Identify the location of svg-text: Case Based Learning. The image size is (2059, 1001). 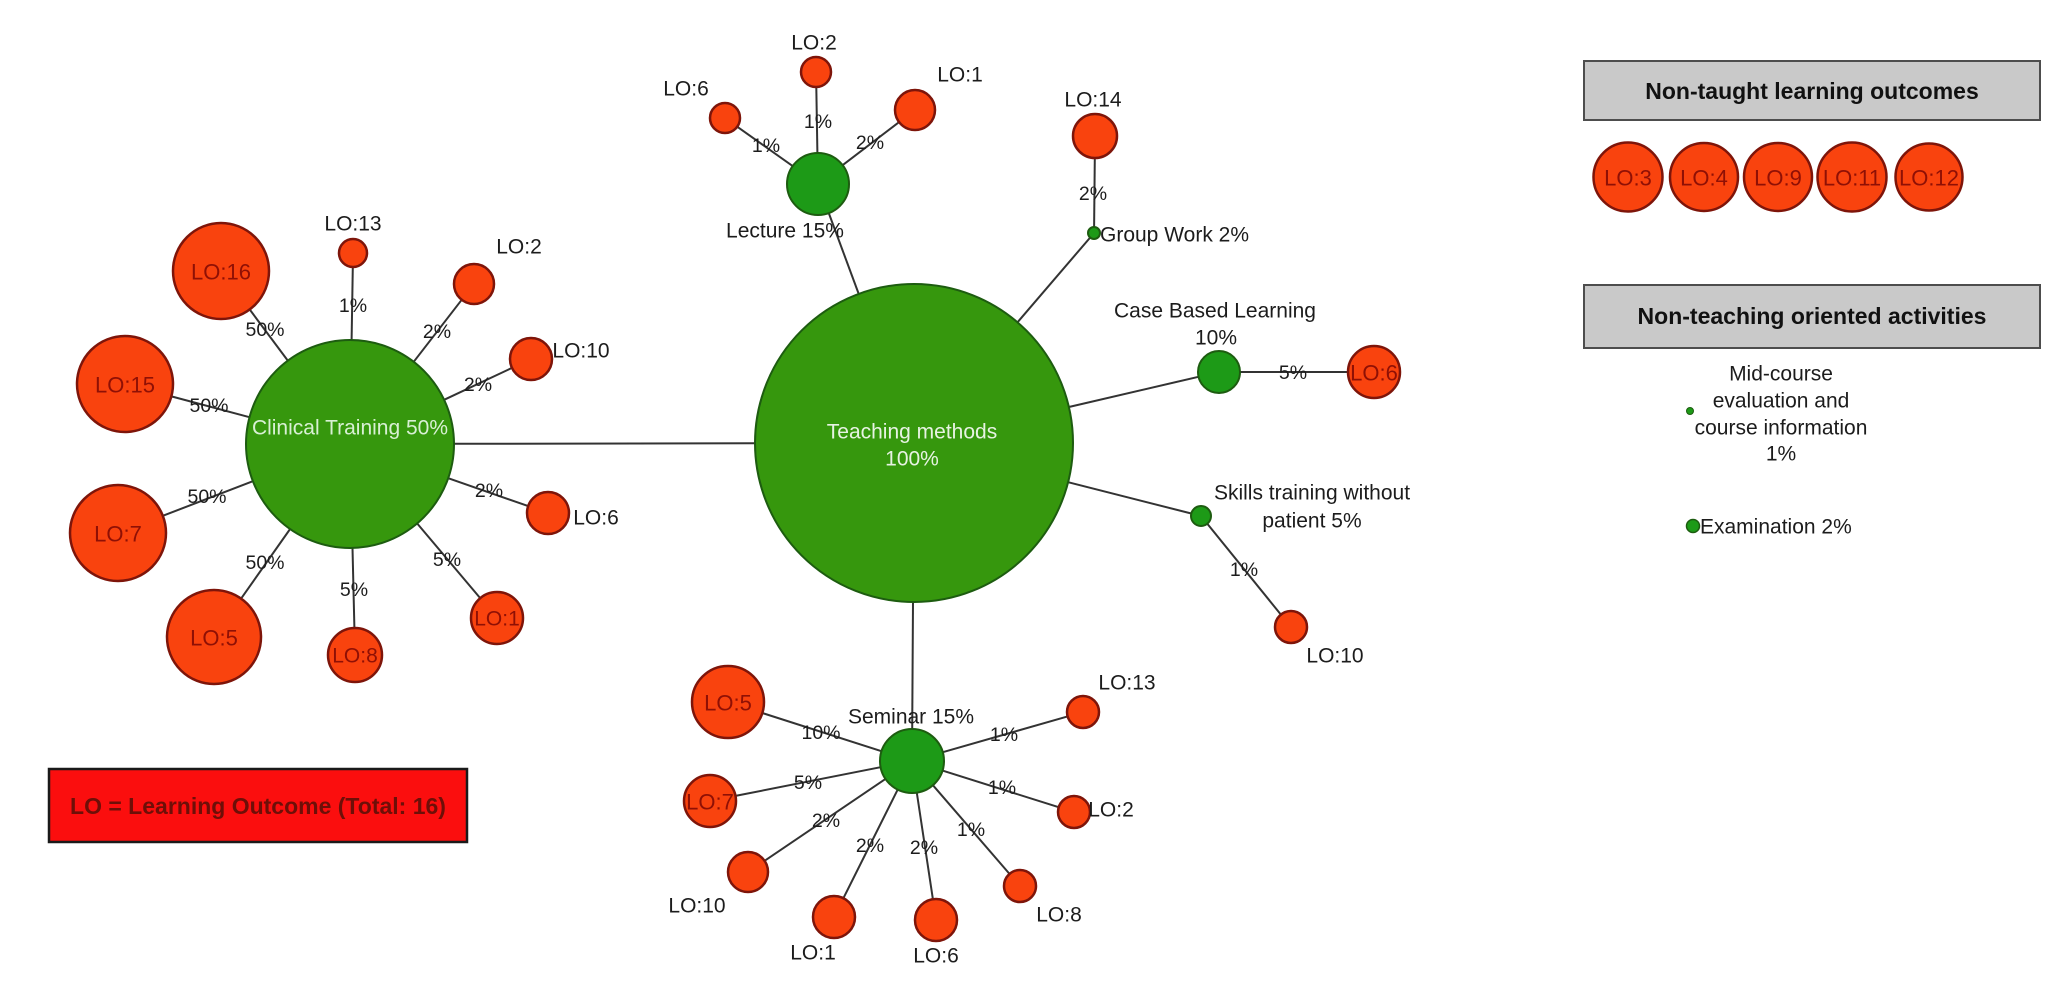
(1215, 311).